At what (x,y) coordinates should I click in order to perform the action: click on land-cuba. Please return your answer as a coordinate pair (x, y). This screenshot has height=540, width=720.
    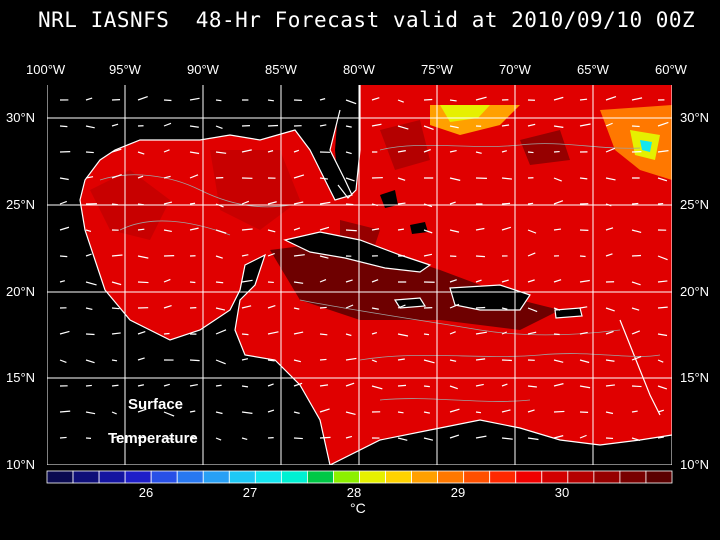
    Looking at the image, I should click on (357, 252).